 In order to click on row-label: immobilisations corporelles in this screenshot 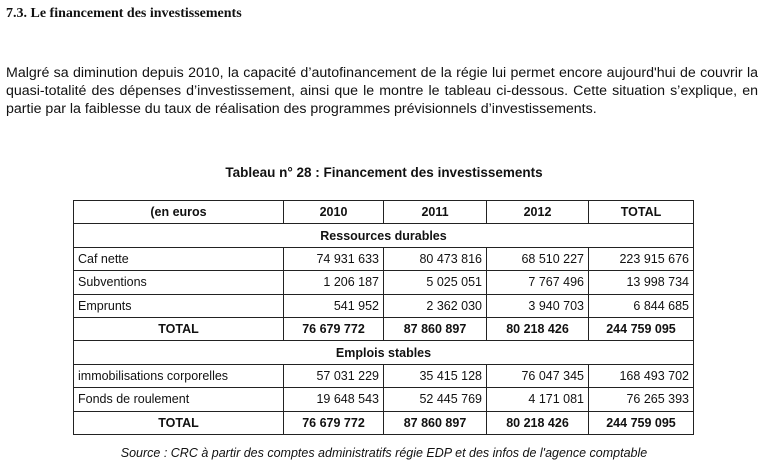, I will do `click(178, 376)`.